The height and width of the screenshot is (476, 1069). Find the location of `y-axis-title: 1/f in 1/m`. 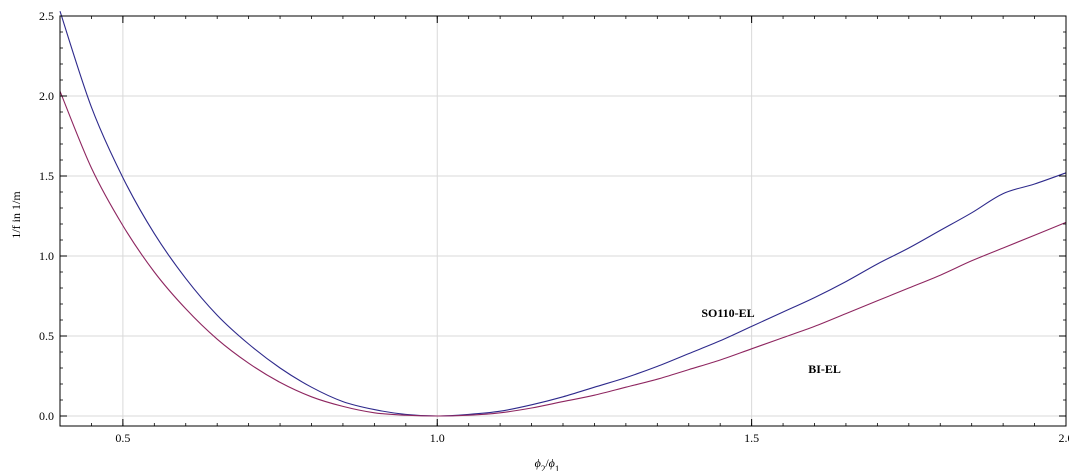

y-axis-title: 1/f in 1/m is located at coordinates (16, 215).